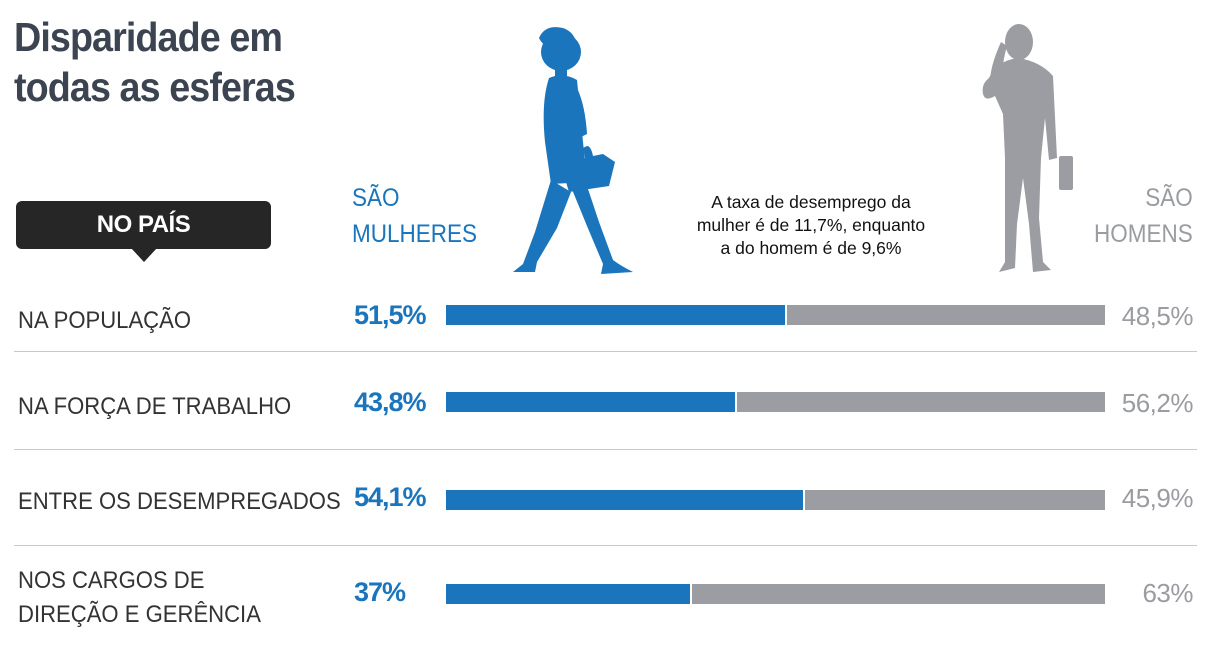 Image resolution: width=1227 pixels, height=653 pixels. Describe the element at coordinates (1157, 403) in the screenshot. I see `men-value-label: 56,2%` at that location.